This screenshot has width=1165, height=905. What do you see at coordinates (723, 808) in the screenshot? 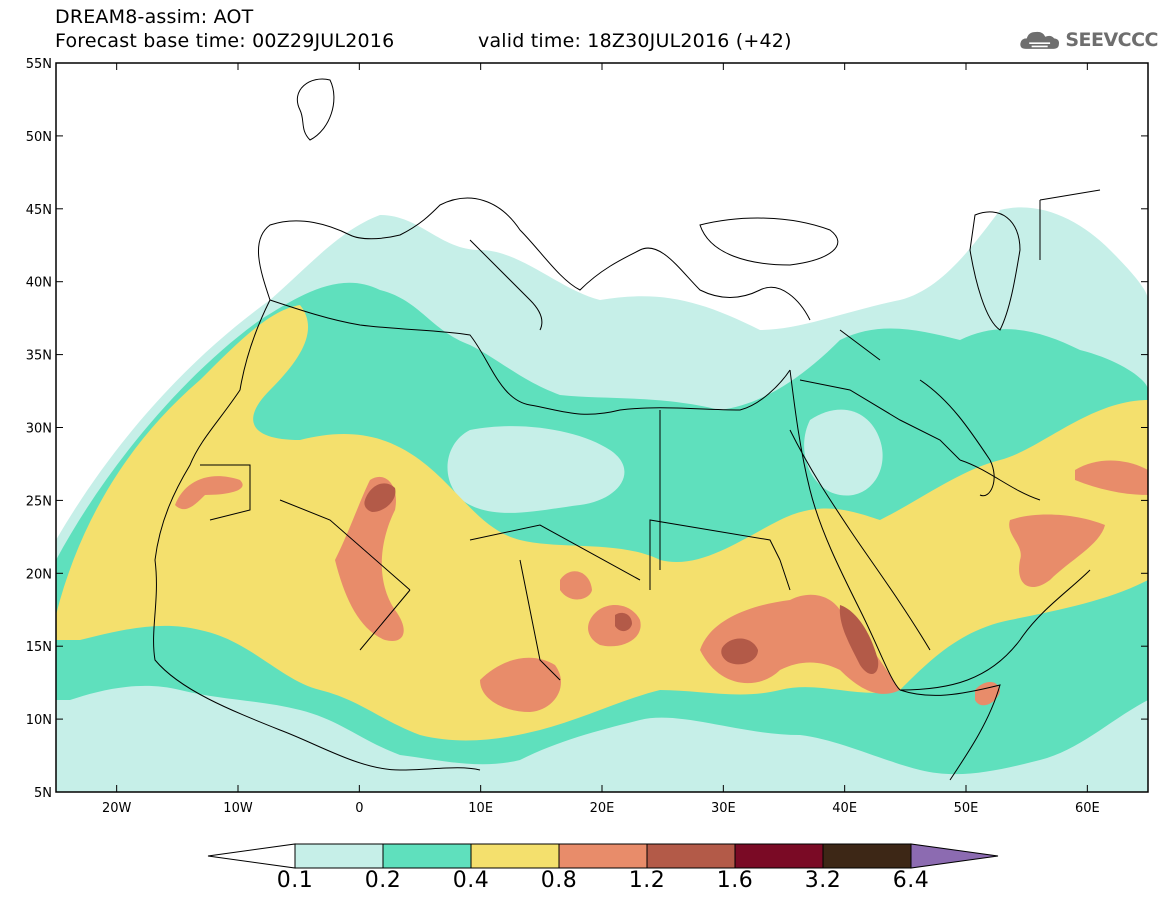
I see `lon-tick-label: 30E` at bounding box center [723, 808].